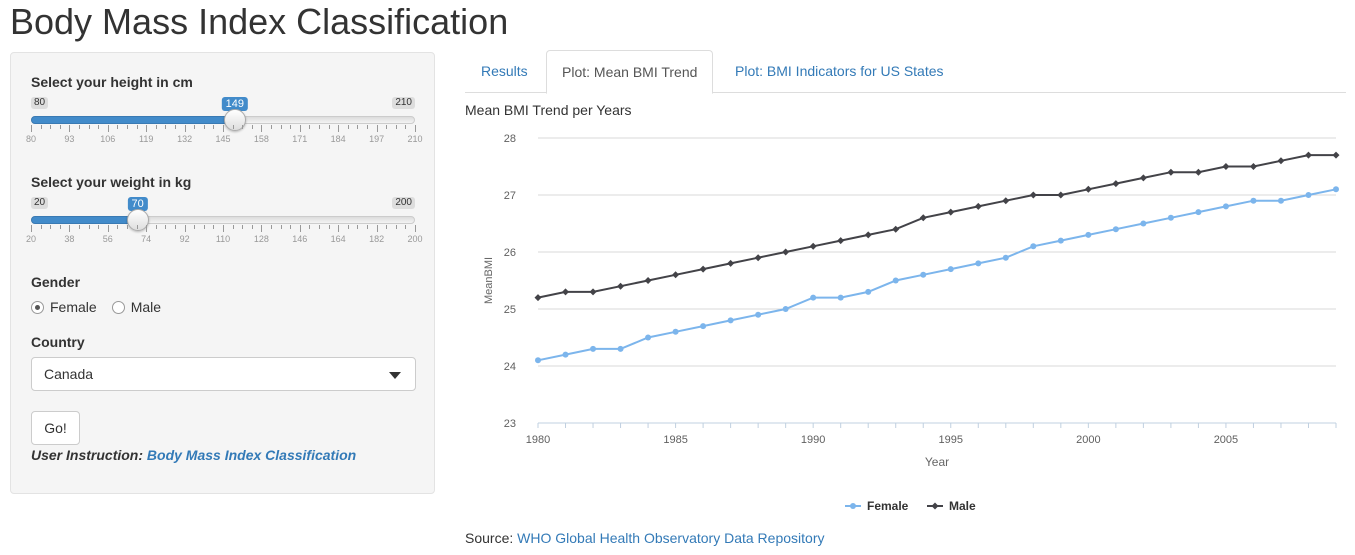 This screenshot has width=1355, height=555. I want to click on weight-slider-grid-label: 200, so click(415, 239).